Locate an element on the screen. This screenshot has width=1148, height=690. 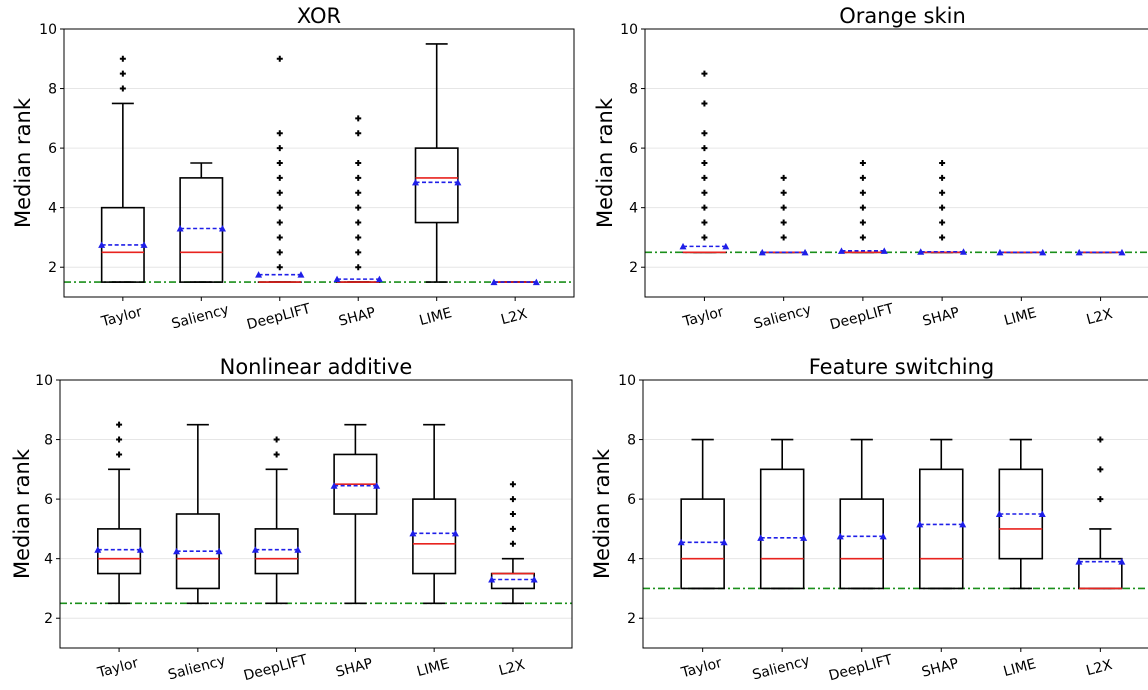
chart-title: Orange skin is located at coordinates (902, 16).